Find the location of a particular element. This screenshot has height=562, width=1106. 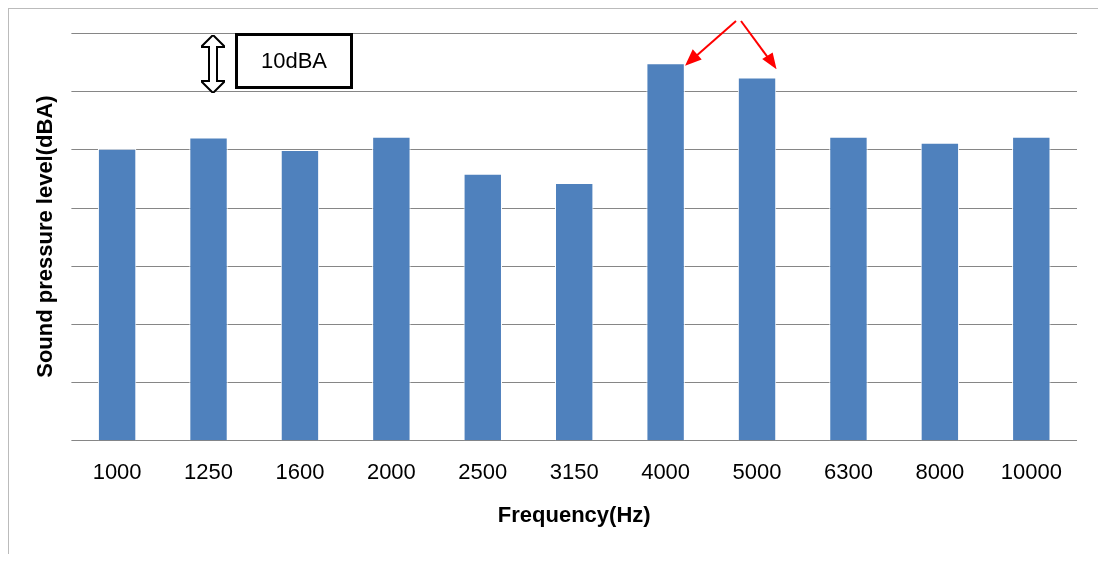

annotation: 10dBA is located at coordinates (294, 61).